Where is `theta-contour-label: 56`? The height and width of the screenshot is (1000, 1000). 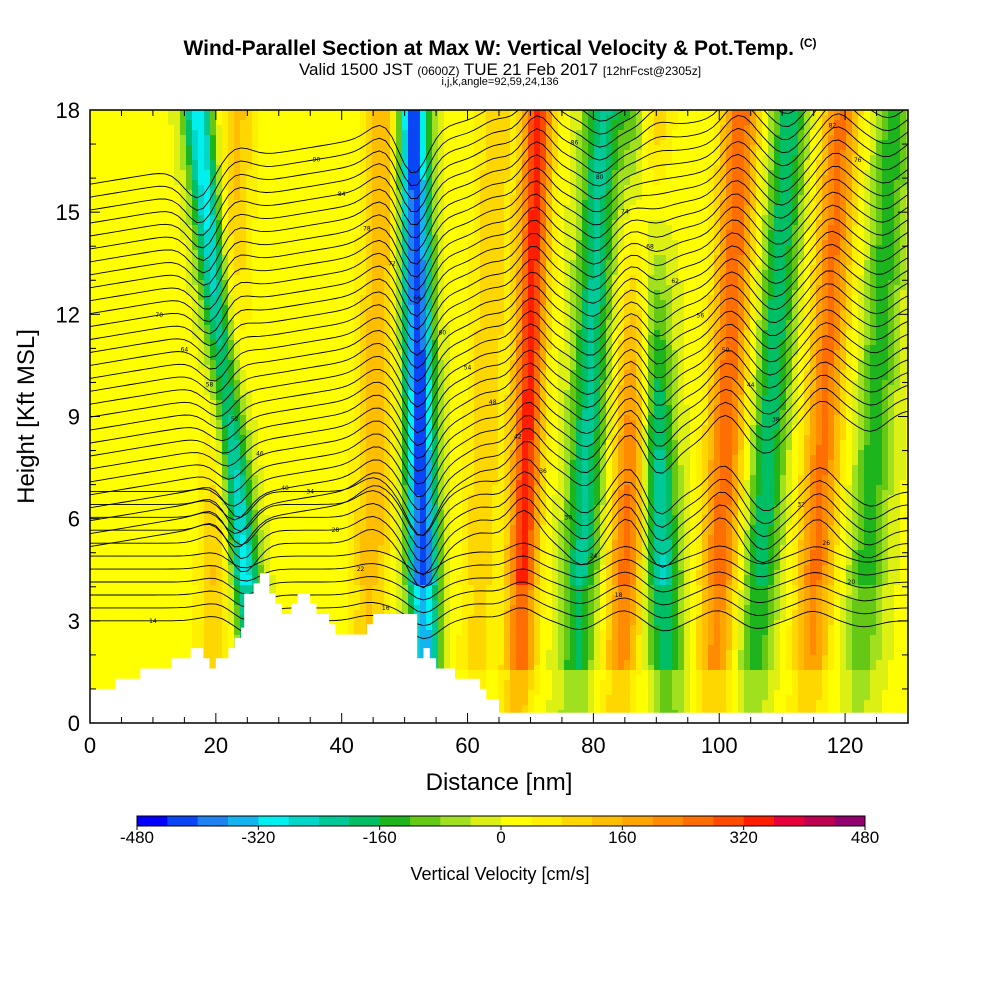 theta-contour-label: 56 is located at coordinates (701, 316).